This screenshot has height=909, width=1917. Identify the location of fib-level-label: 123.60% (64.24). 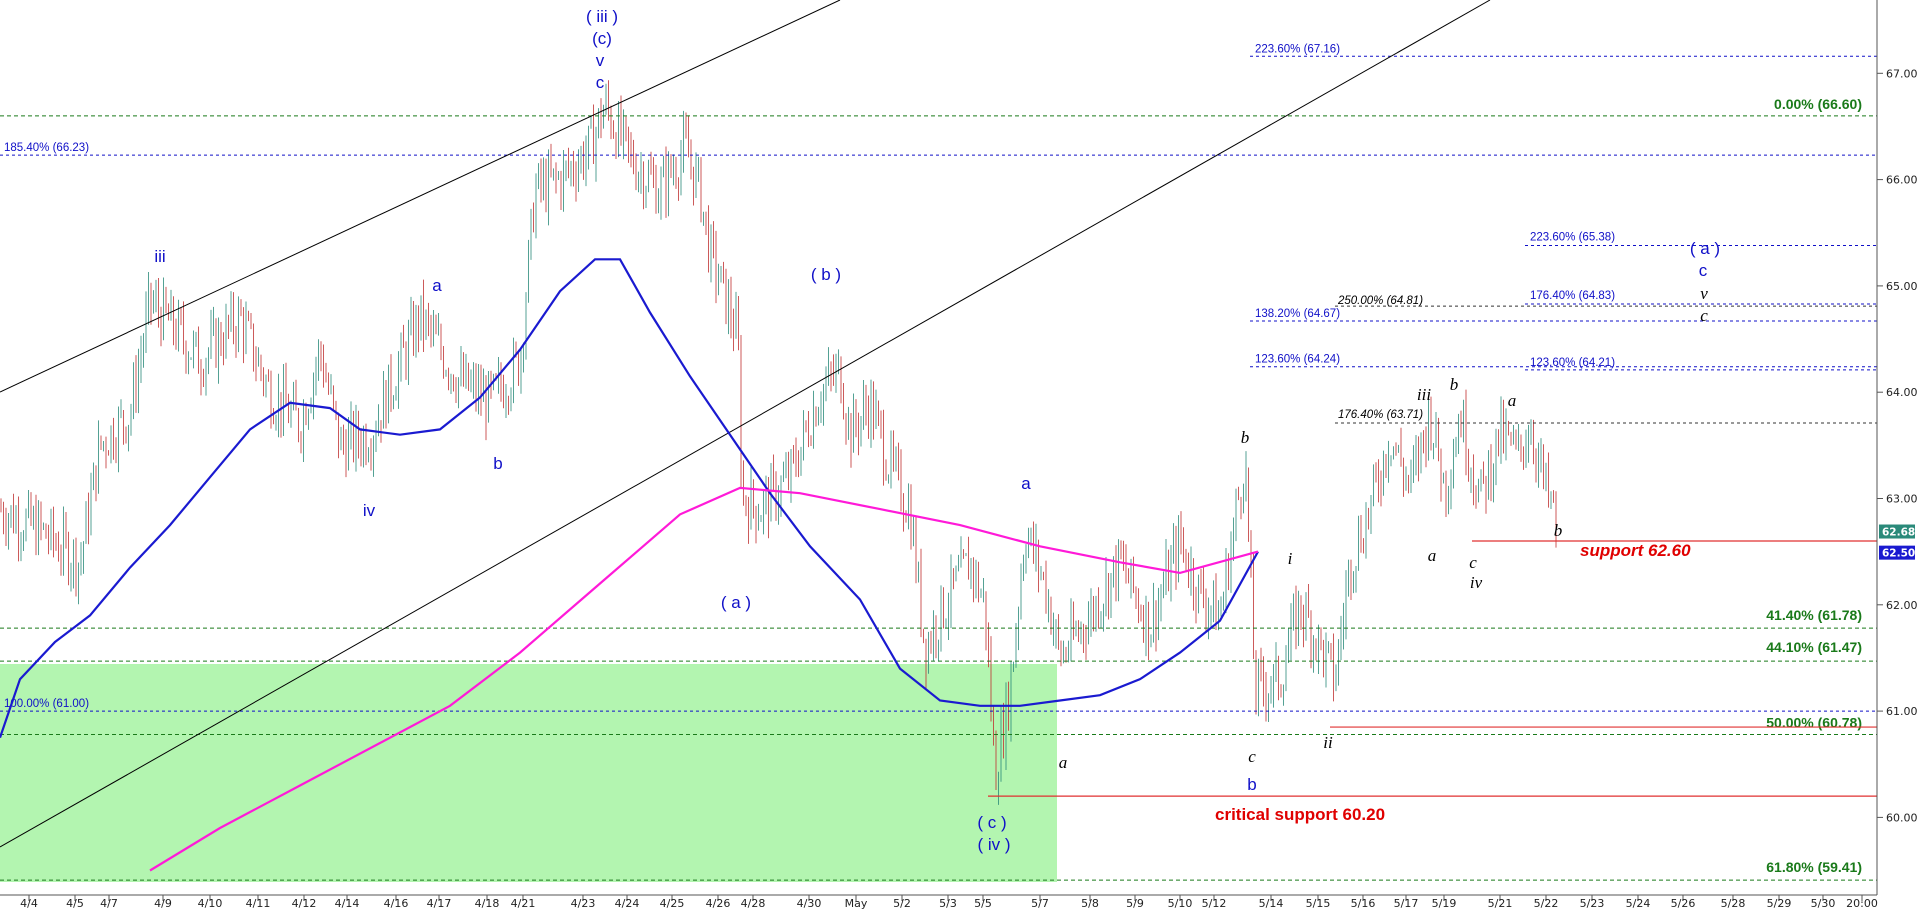
(1297, 360).